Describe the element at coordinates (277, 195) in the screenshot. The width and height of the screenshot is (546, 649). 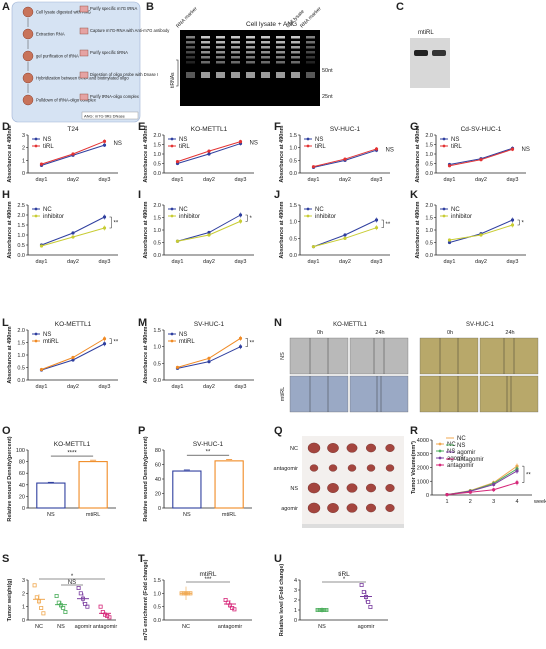
I see `panel-letter-j: J` at that location.